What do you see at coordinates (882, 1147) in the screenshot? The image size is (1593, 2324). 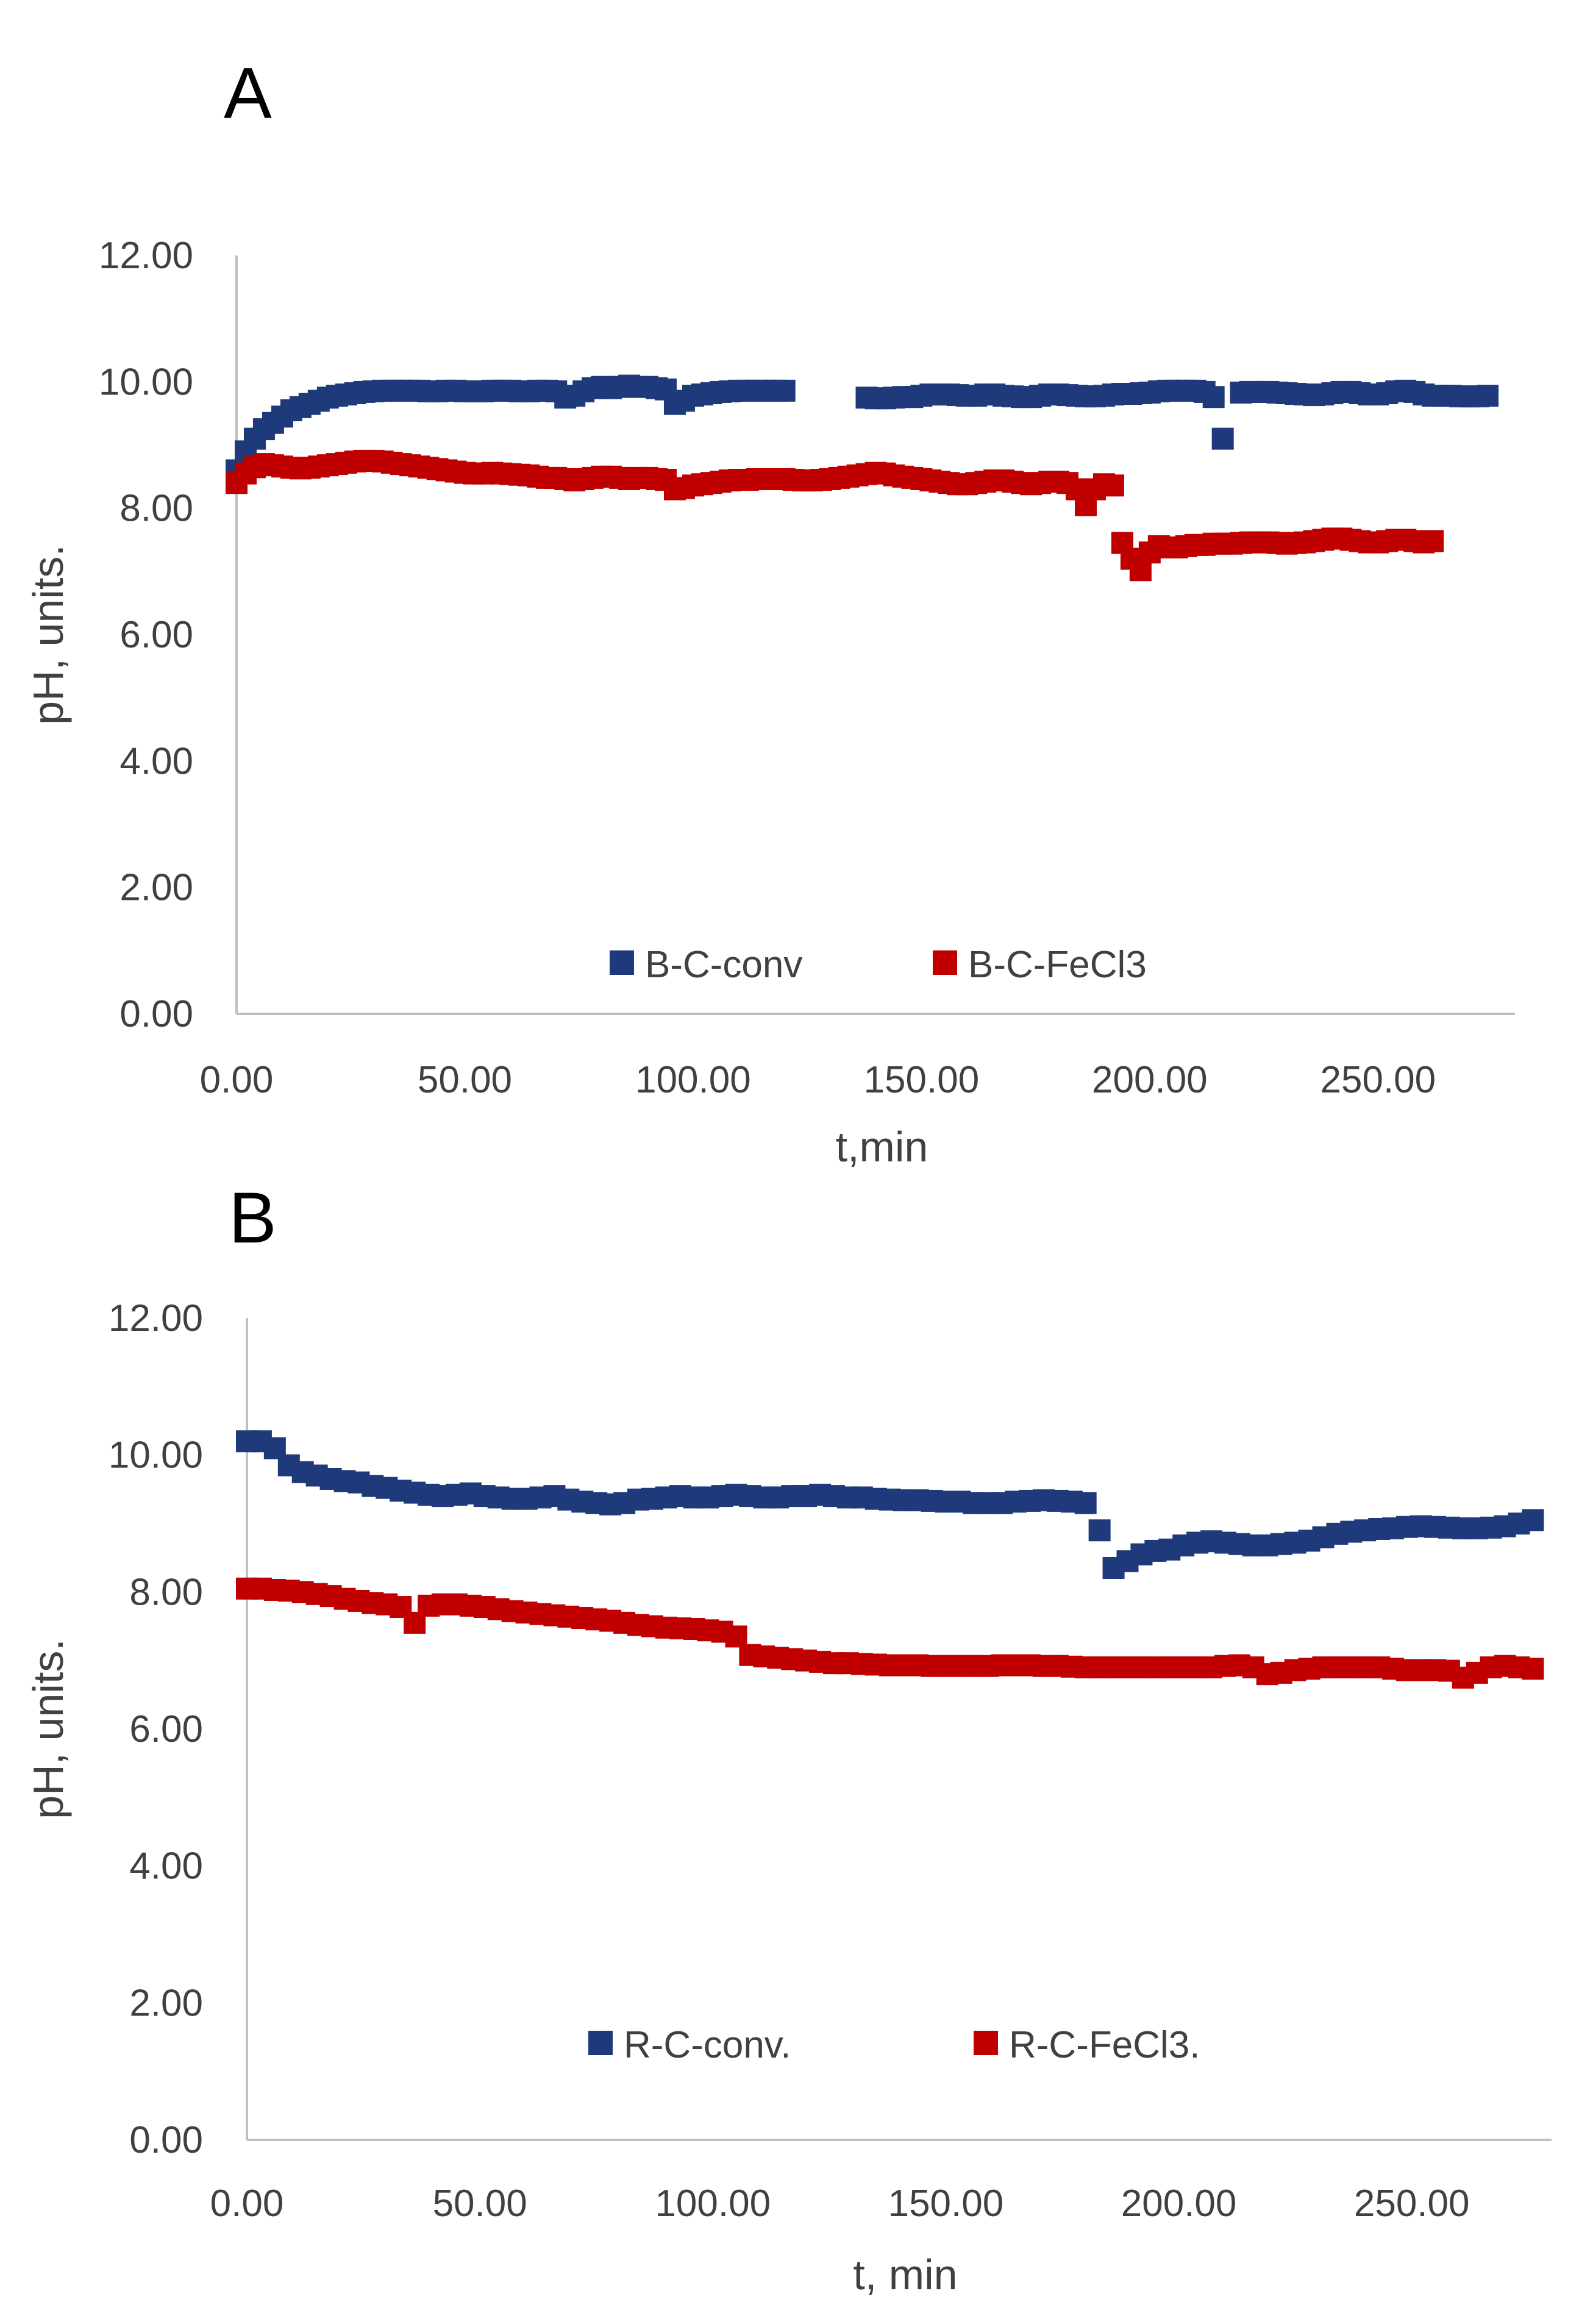 I see `x-axis-title: t,min` at bounding box center [882, 1147].